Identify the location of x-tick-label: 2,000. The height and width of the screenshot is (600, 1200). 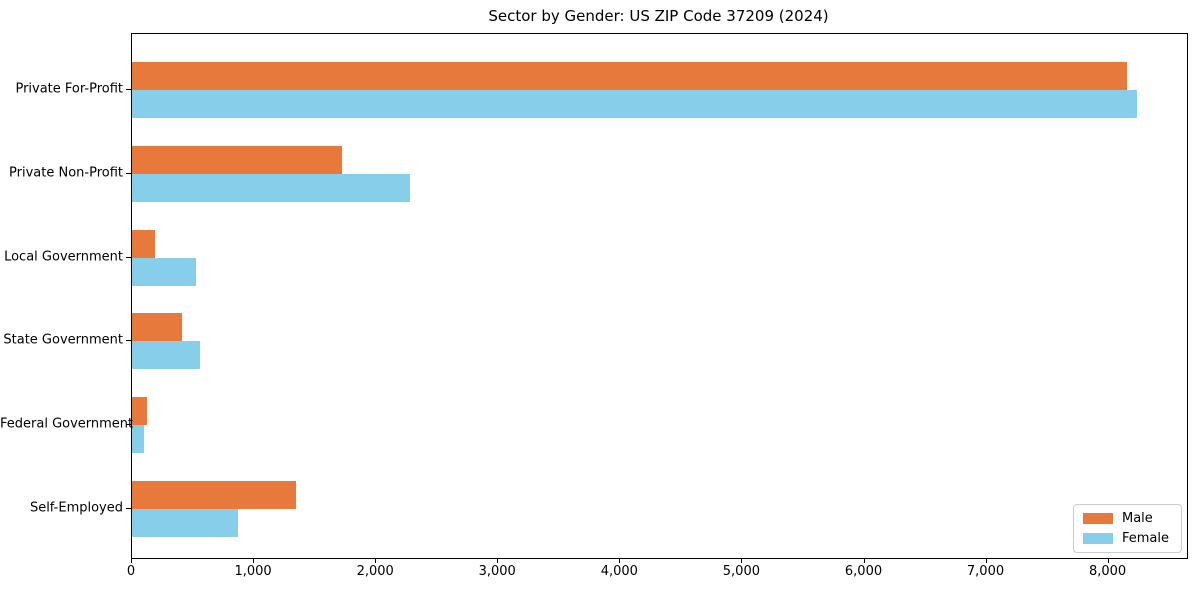
(375, 571).